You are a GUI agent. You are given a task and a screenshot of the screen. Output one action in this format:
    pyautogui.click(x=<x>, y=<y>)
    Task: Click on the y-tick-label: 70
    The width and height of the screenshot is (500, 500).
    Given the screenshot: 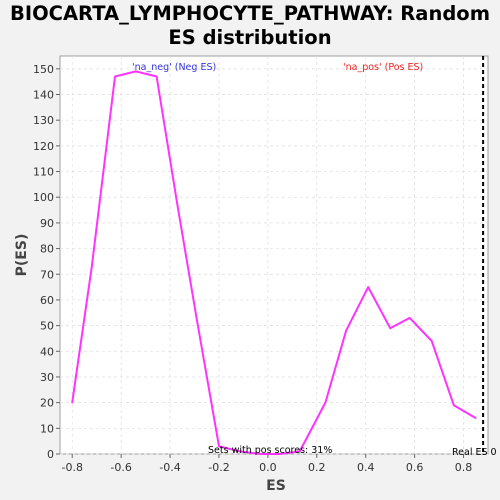 What is the action you would take?
    pyautogui.click(x=47, y=274)
    